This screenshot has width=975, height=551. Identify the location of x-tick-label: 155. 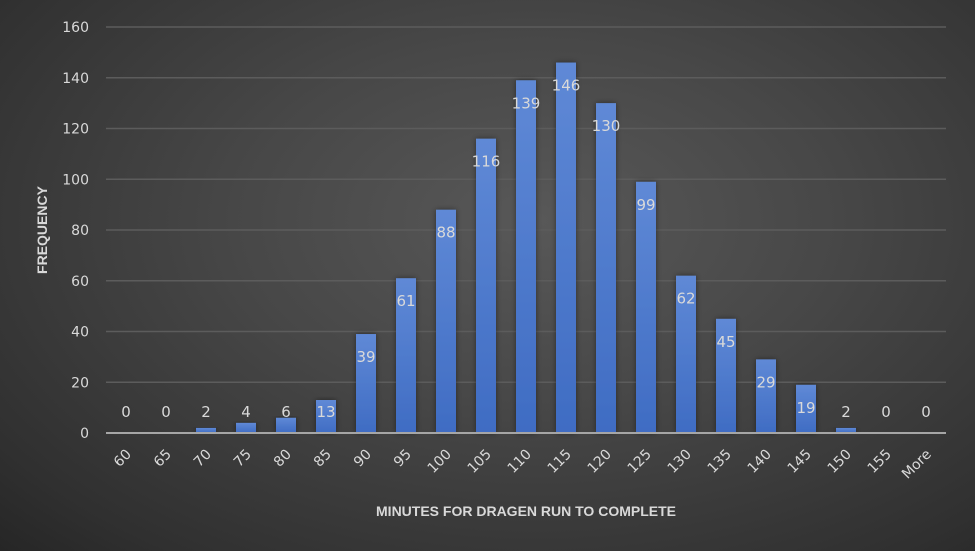
(880, 462).